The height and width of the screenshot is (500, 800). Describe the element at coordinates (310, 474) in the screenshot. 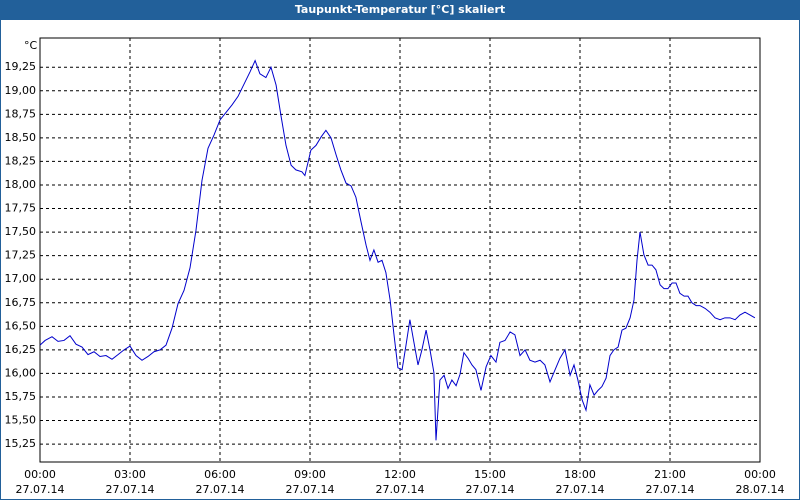

I see `x-tick-label: 09:00` at that location.